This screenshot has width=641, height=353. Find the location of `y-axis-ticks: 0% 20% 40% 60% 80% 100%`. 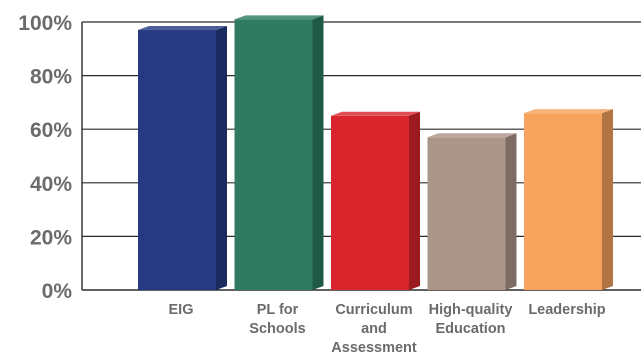

y-axis-ticks: 0% 20% 40% 60% 80% 100% is located at coordinates (45, 157).